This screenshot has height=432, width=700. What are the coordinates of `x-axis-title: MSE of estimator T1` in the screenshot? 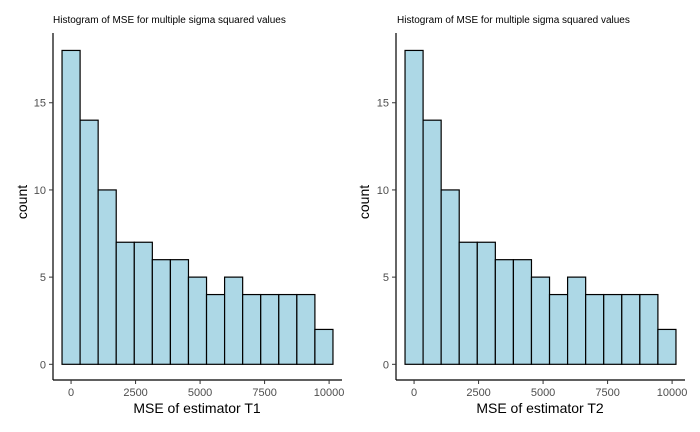 It's located at (197, 408).